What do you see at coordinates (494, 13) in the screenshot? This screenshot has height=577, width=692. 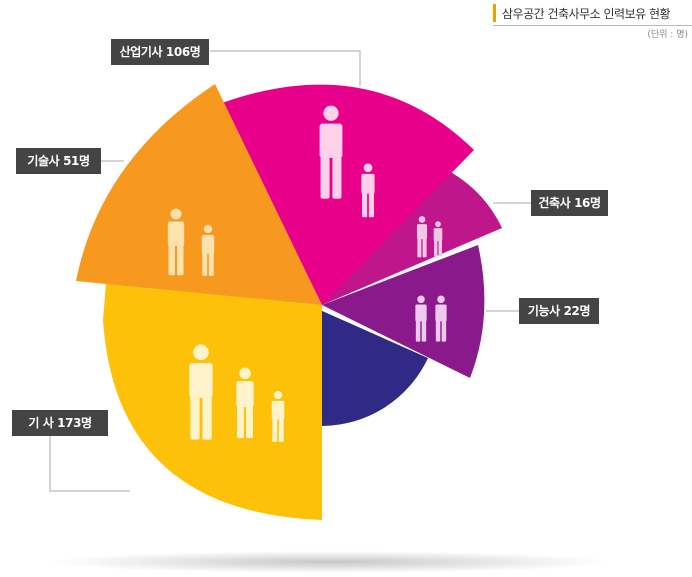 I see `header-accent-bar` at bounding box center [494, 13].